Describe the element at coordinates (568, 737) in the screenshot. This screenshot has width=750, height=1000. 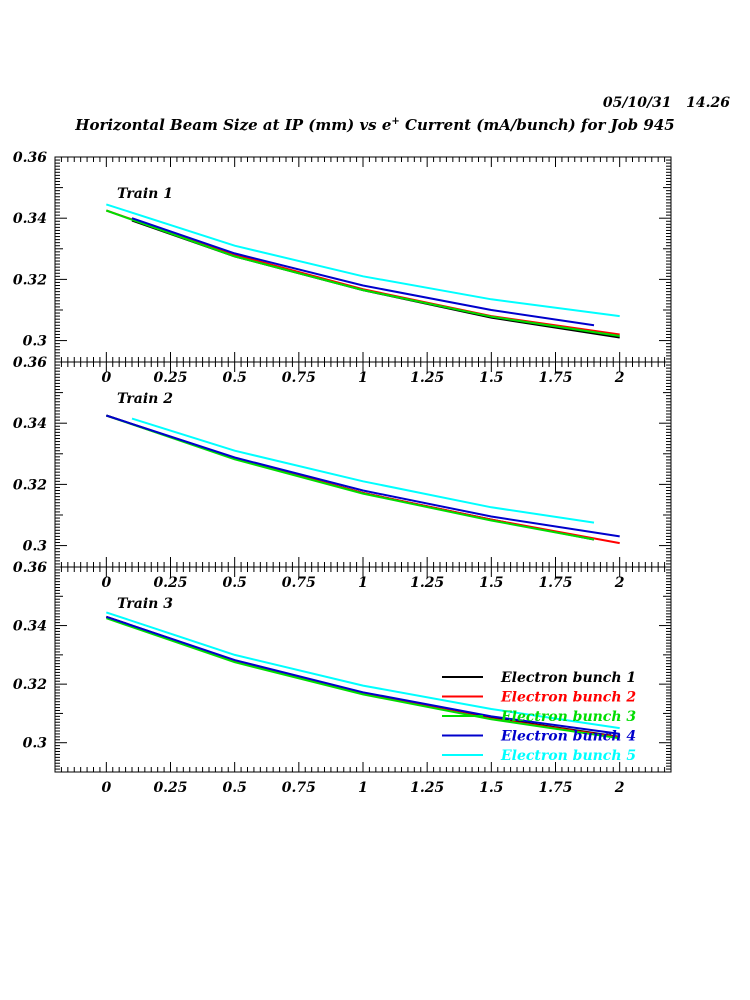
I see `legend-entry: Electron bunch 4` at that location.